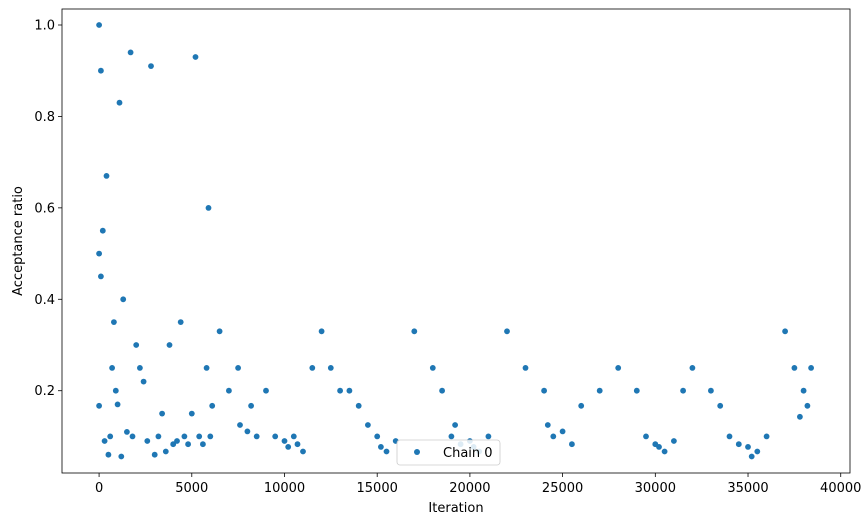 The height and width of the screenshot is (525, 861). What do you see at coordinates (191, 488) in the screenshot?
I see `x-tick-label: 5000` at bounding box center [191, 488].